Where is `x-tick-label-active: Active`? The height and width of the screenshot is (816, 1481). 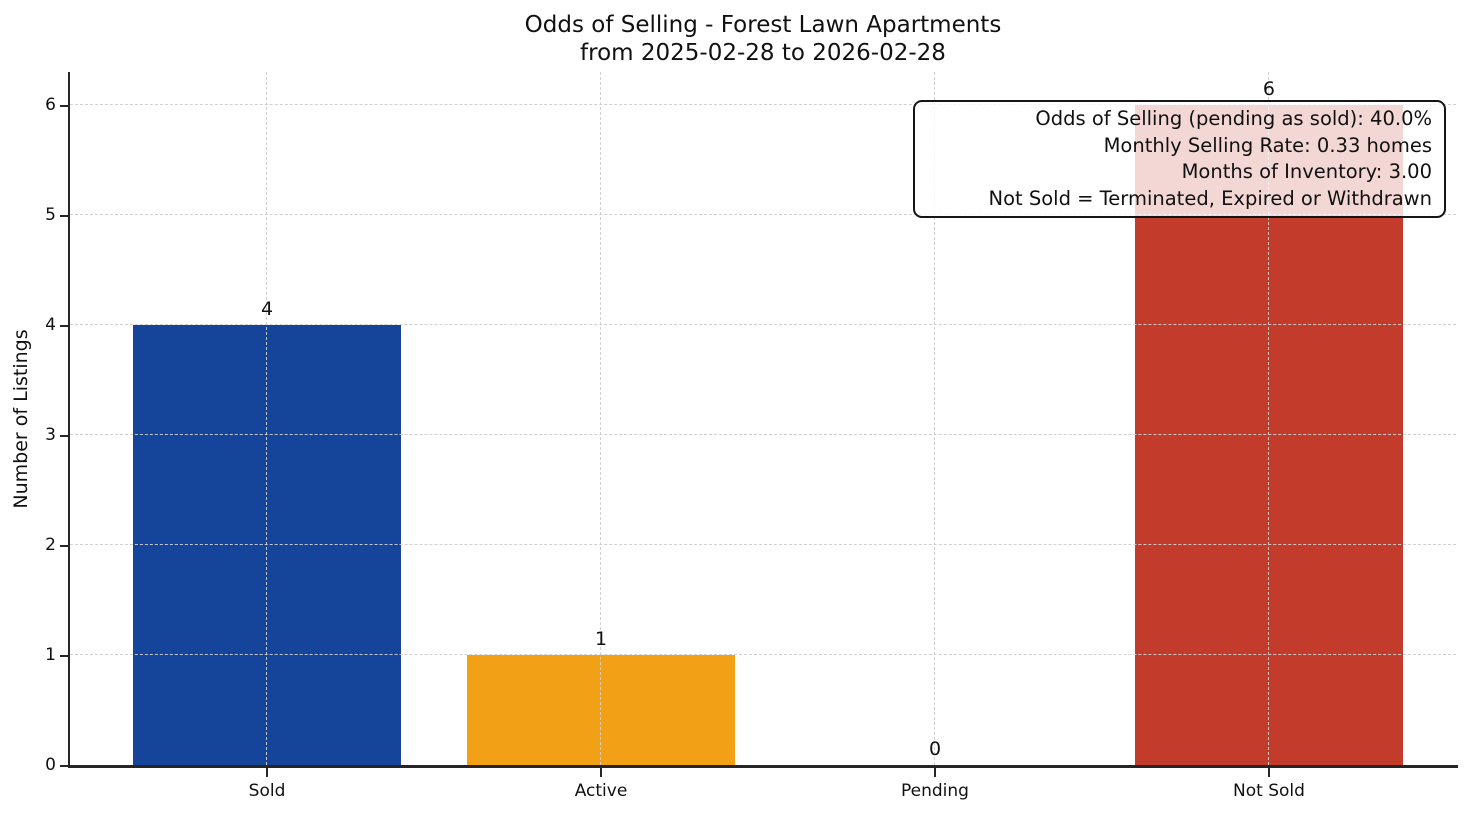 x-tick-label-active: Active is located at coordinates (601, 791).